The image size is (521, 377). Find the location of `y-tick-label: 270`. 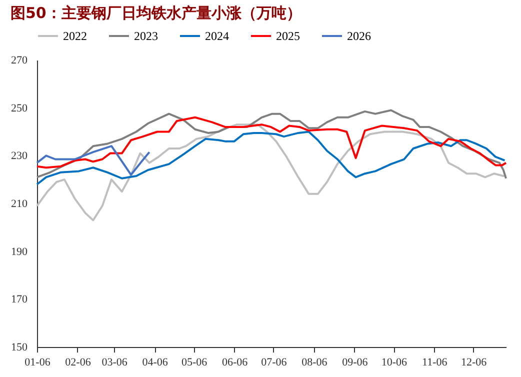

y-tick-label: 270 is located at coordinates (19, 60).